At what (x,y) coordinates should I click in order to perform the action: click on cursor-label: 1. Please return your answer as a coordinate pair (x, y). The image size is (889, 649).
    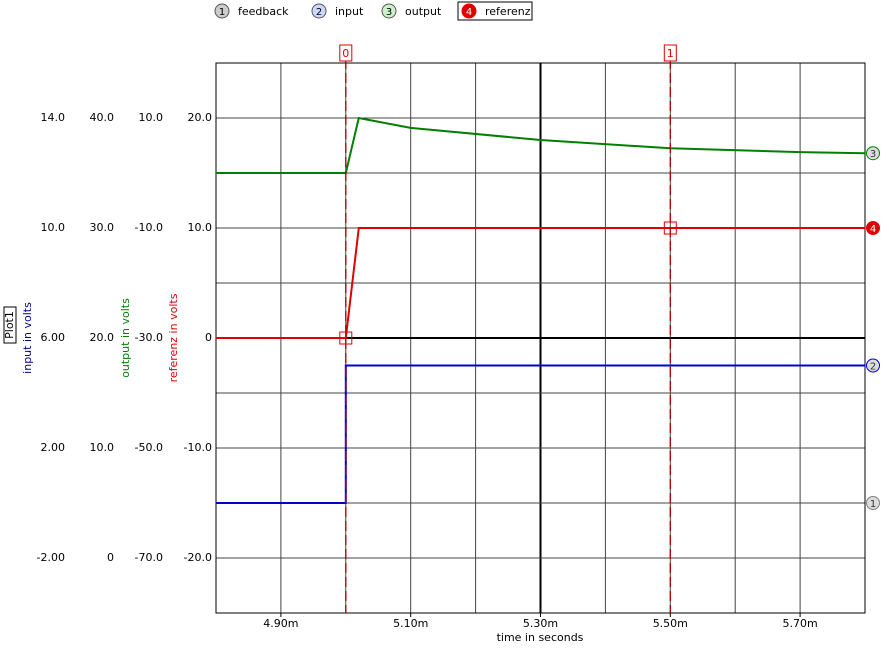
    Looking at the image, I should click on (670, 53).